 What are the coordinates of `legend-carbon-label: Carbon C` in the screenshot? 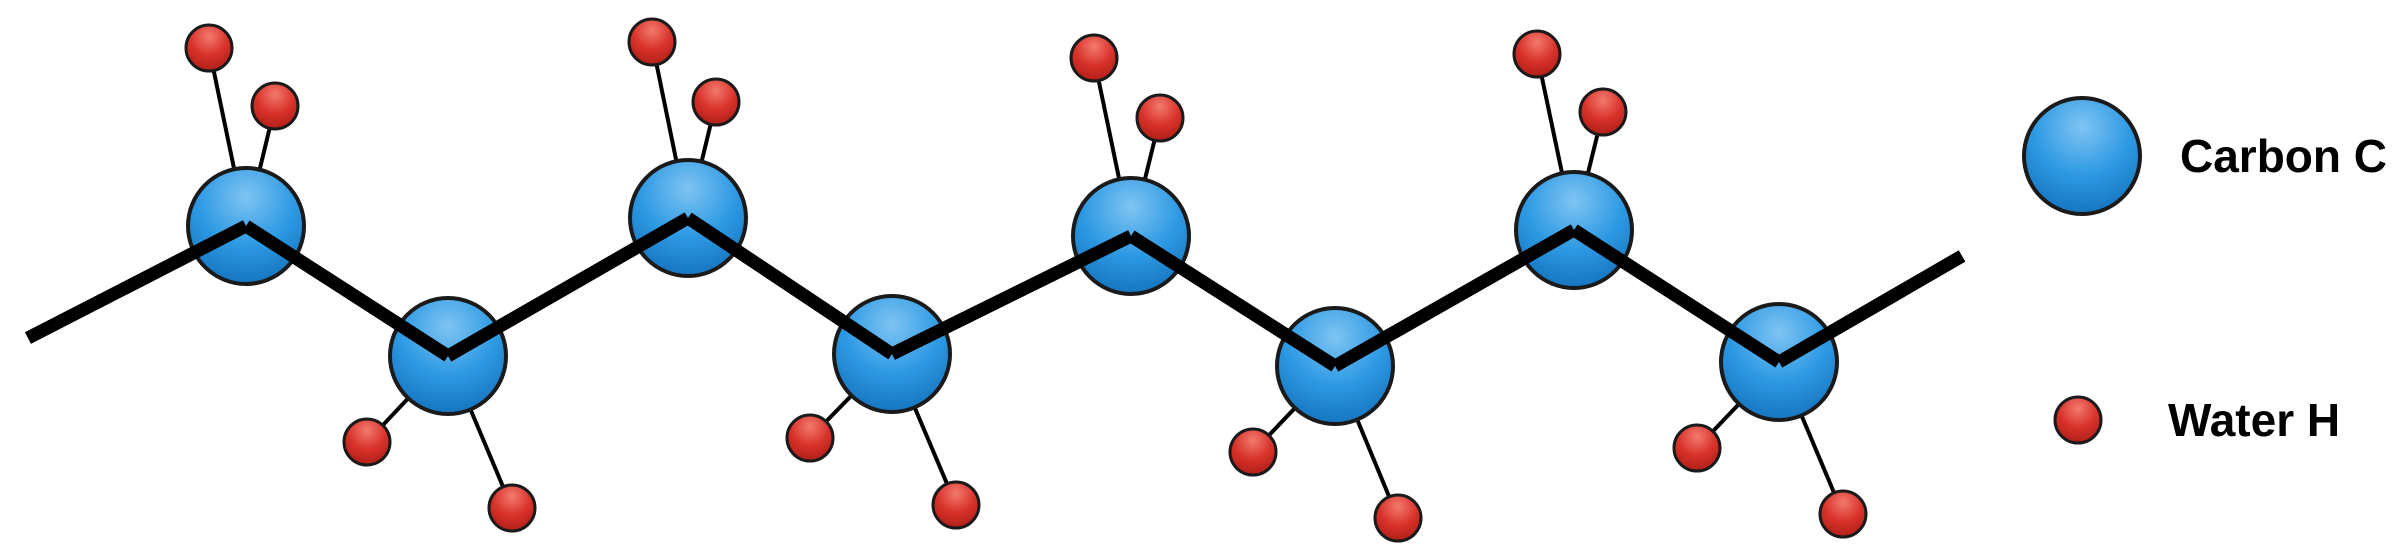 It's located at (2283, 156).